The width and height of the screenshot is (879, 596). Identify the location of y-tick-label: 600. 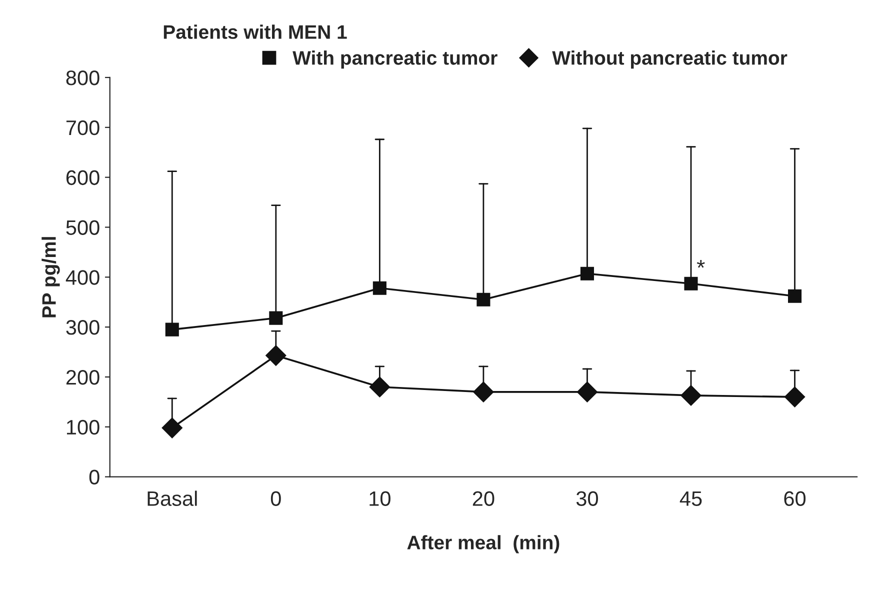
(83, 178).